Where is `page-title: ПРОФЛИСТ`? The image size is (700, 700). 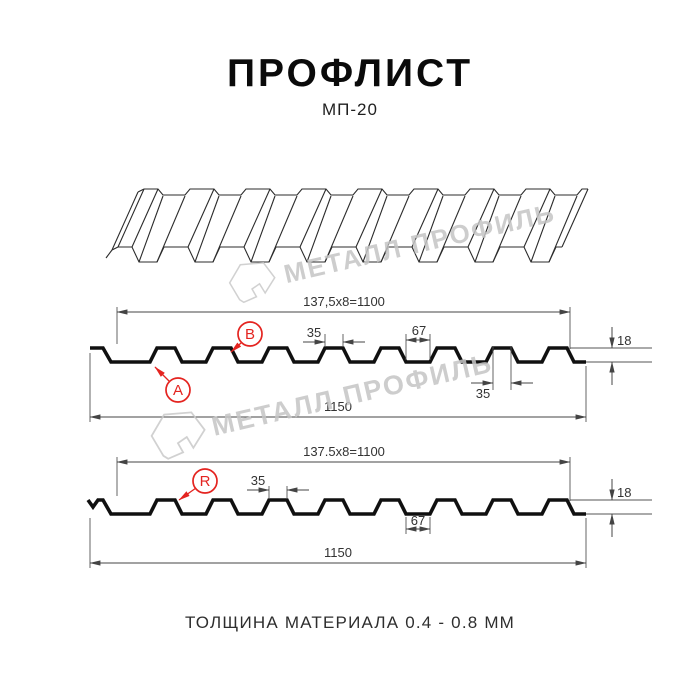
page-title: ПРОФЛИСТ is located at coordinates (350, 73).